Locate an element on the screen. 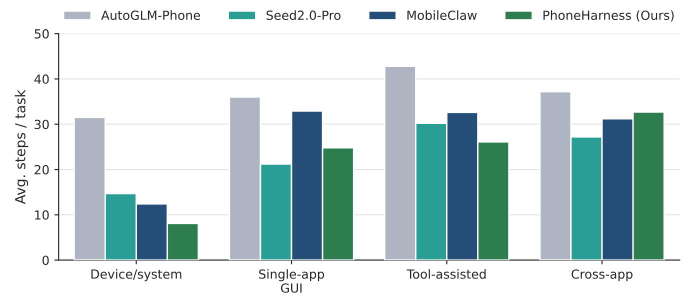 Image resolution: width=690 pixels, height=306 pixels. y-tick-label: 40 is located at coordinates (41, 79).